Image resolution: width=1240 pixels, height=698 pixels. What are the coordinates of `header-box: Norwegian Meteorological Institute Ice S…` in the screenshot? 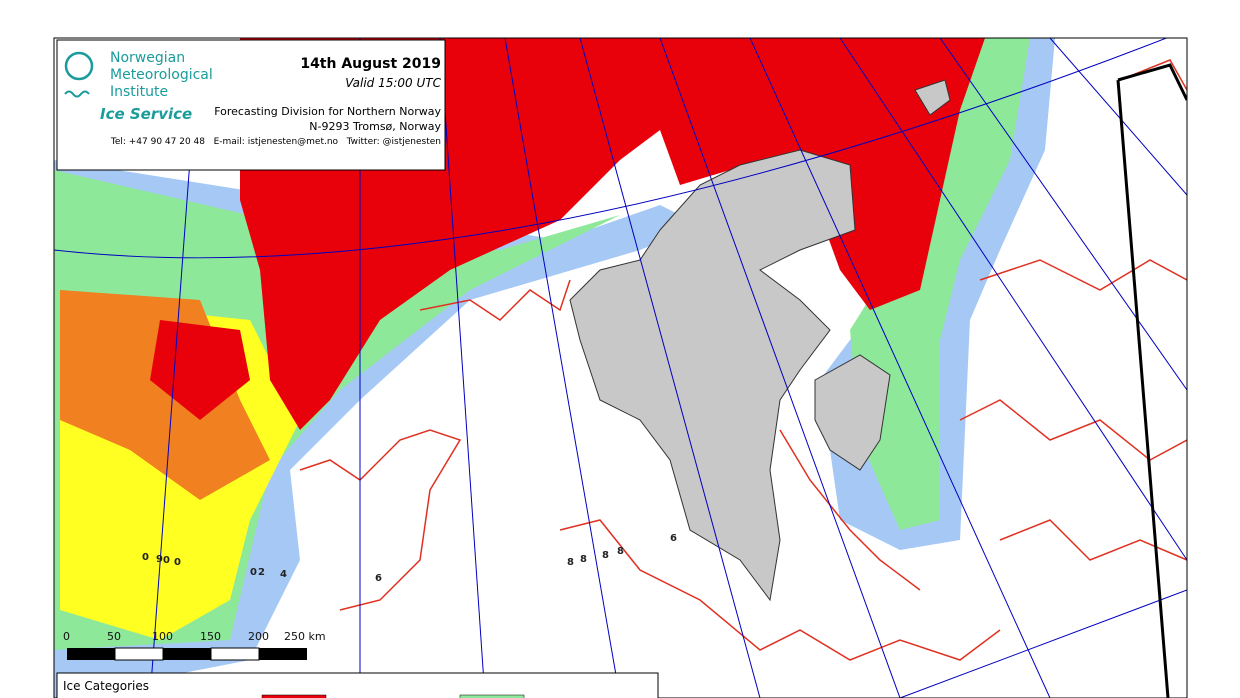 It's located at (251, 105).